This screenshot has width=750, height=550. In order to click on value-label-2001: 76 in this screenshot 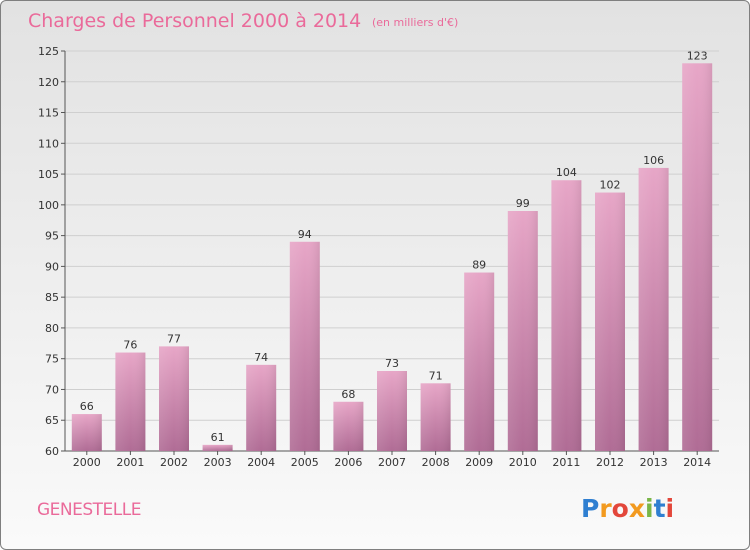, I will do `click(130, 345)`.